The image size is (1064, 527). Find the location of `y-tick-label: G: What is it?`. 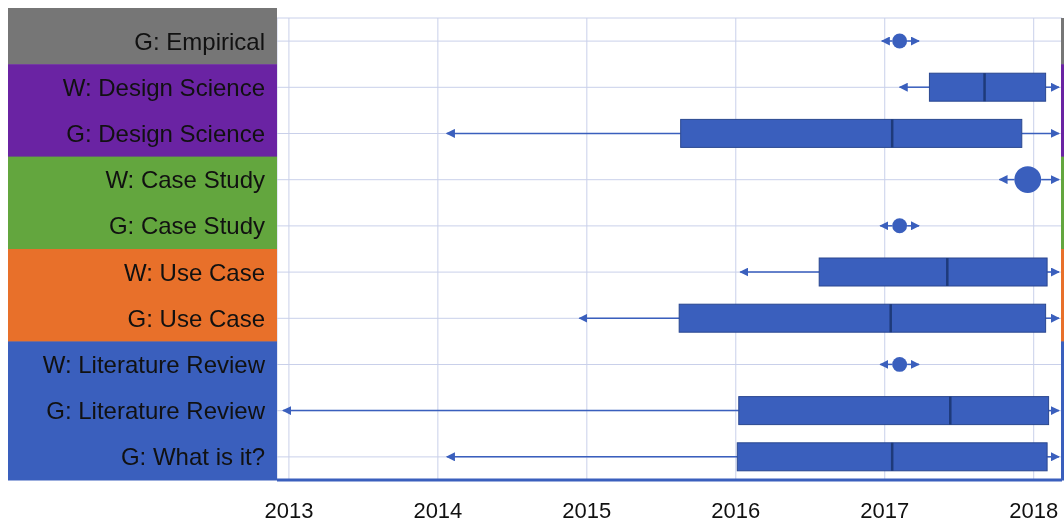

y-tick-label: G: What is it? is located at coordinates (192, 457).